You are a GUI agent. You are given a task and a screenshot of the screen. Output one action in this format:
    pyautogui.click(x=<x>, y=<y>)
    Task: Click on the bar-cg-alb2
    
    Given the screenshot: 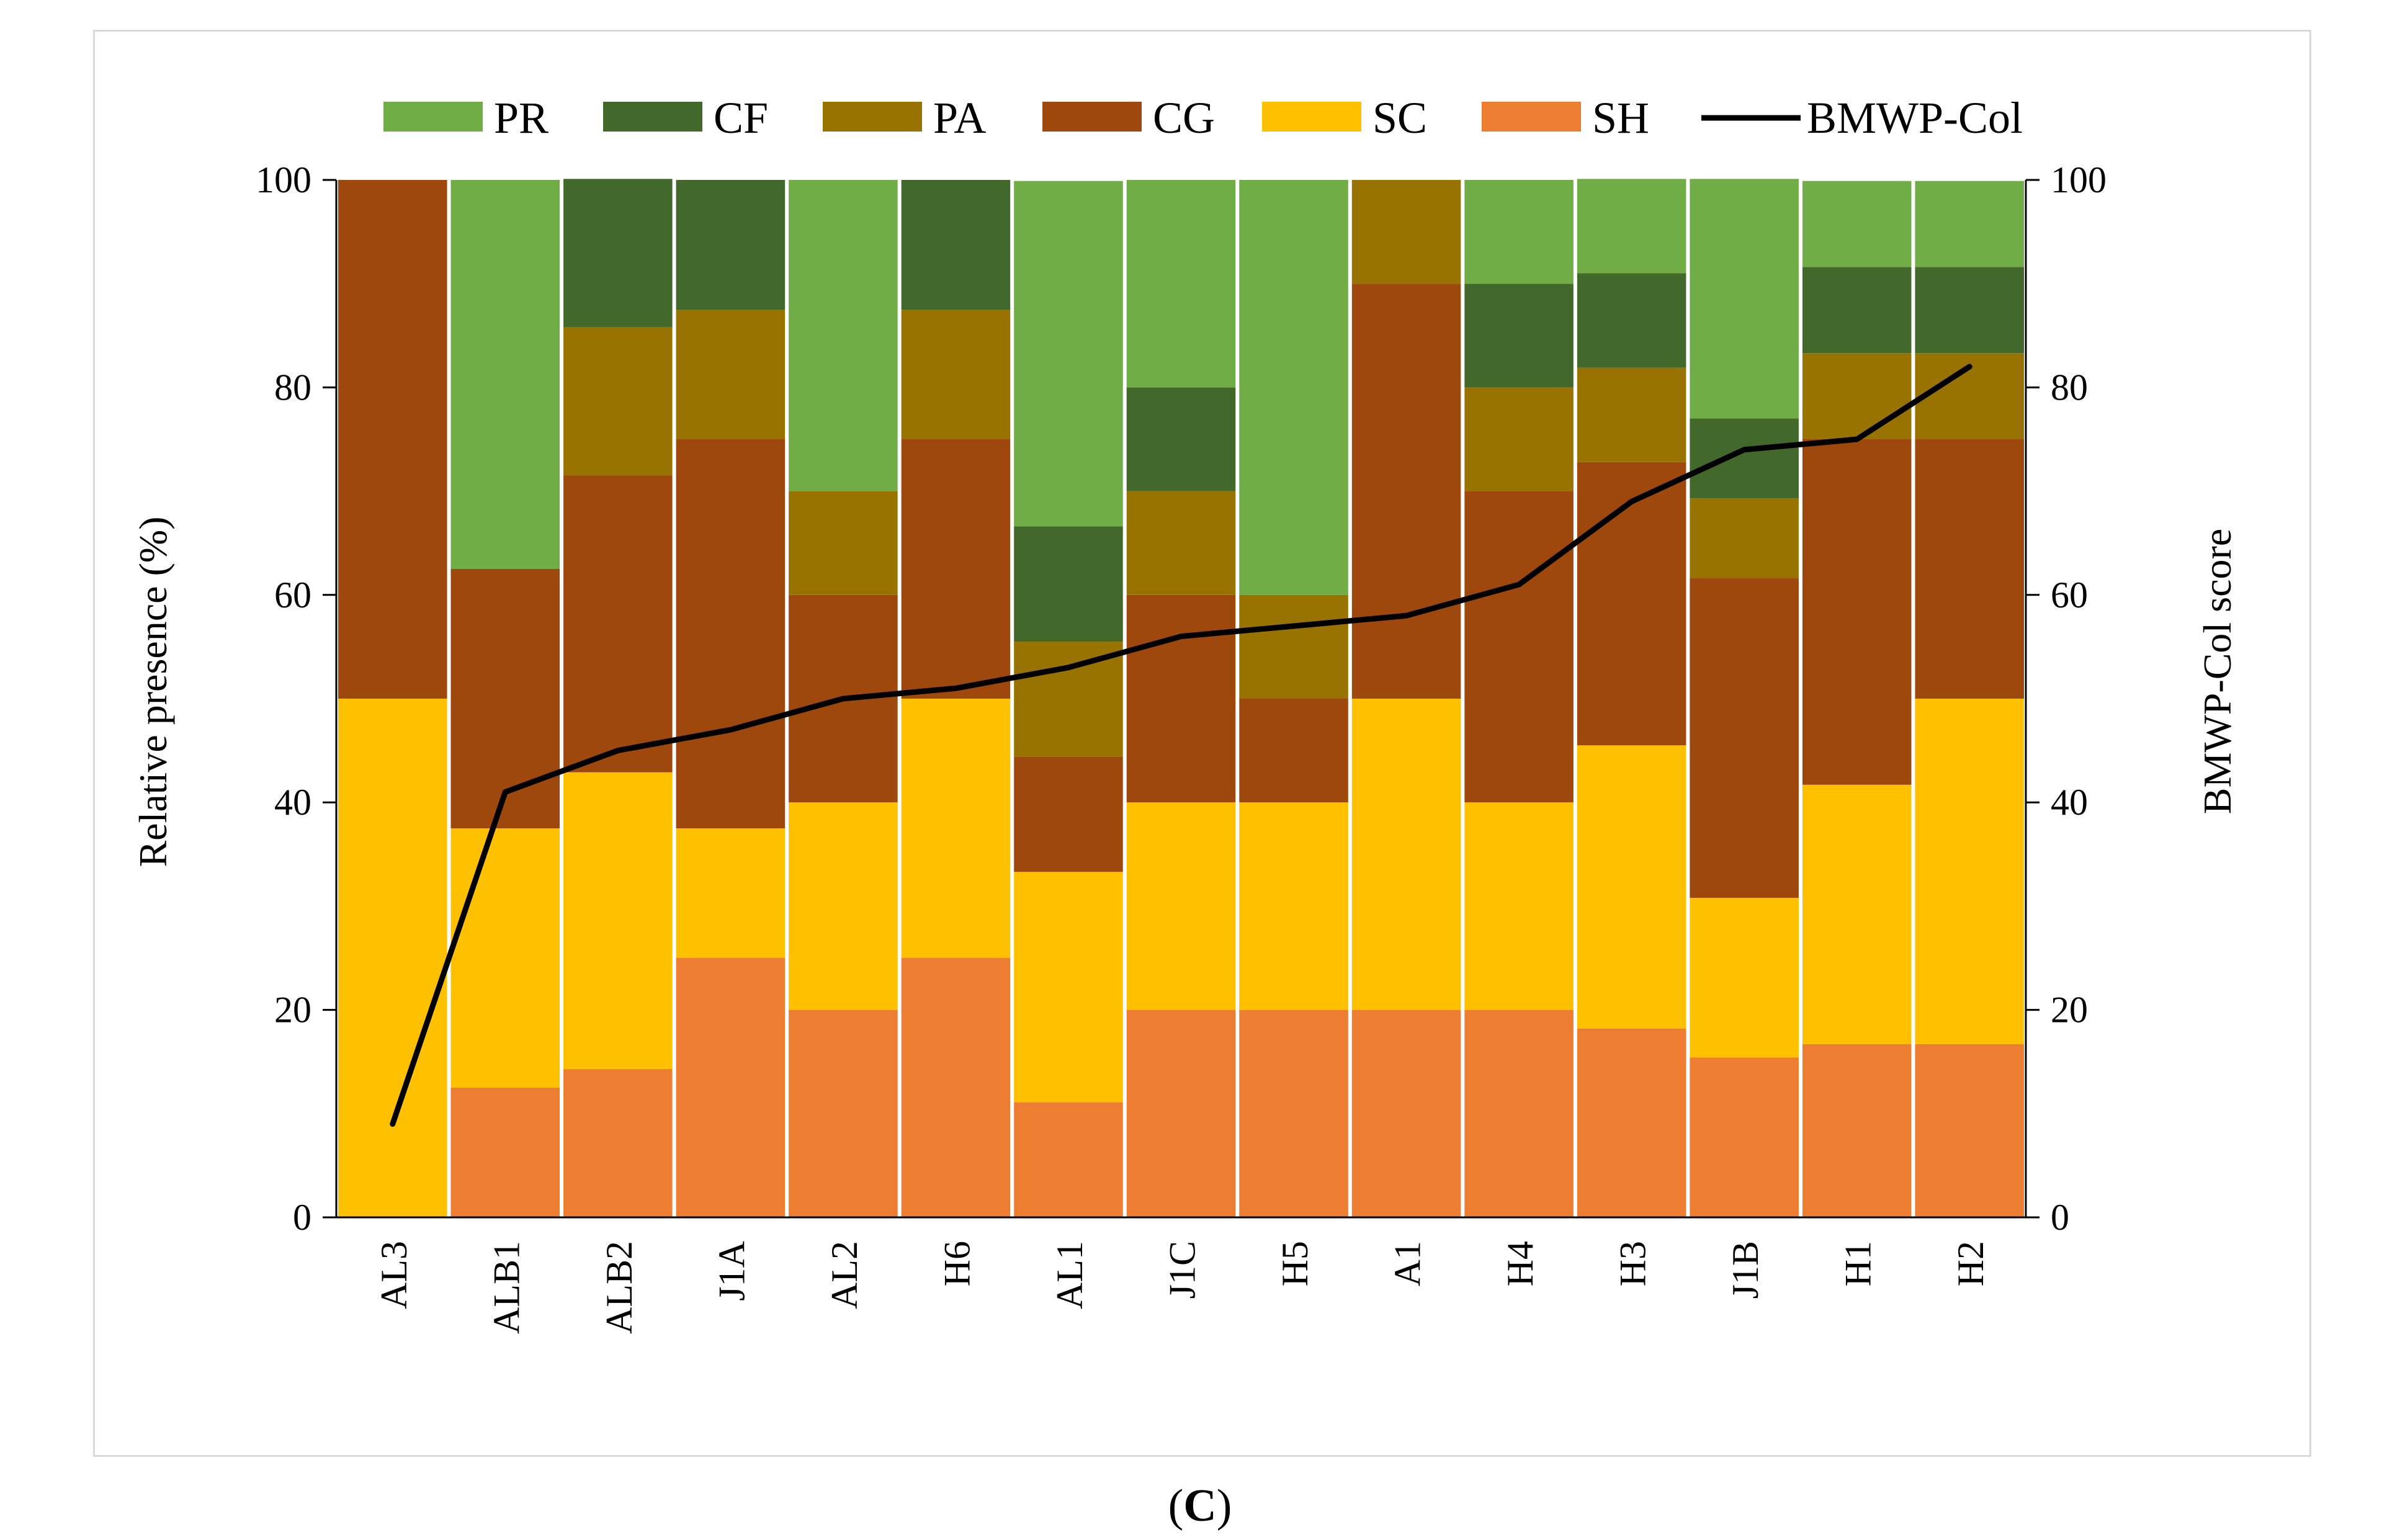 What is the action you would take?
    pyautogui.click(x=618, y=623)
    